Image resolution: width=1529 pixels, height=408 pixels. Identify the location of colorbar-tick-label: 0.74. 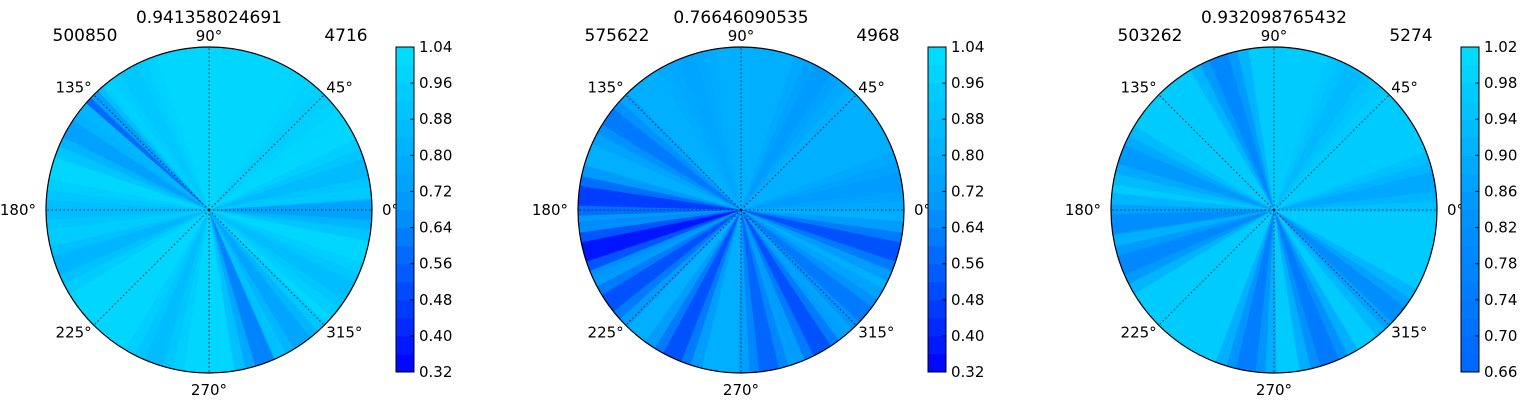
(1500, 300).